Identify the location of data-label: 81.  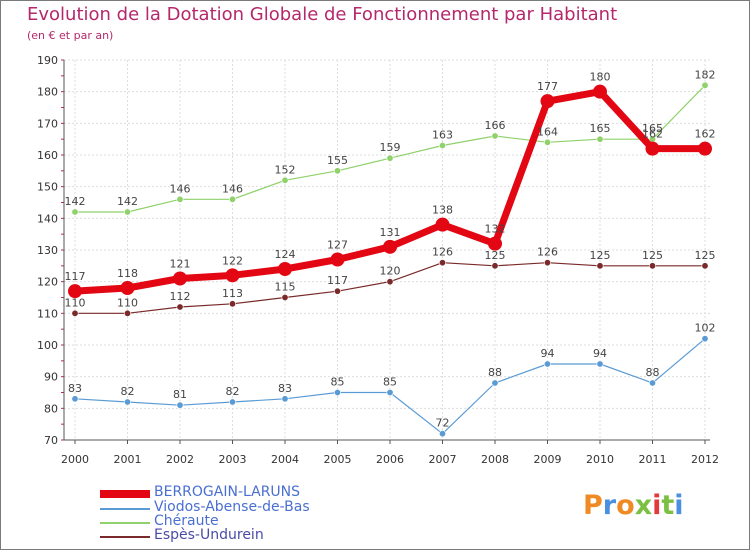
(180, 394).